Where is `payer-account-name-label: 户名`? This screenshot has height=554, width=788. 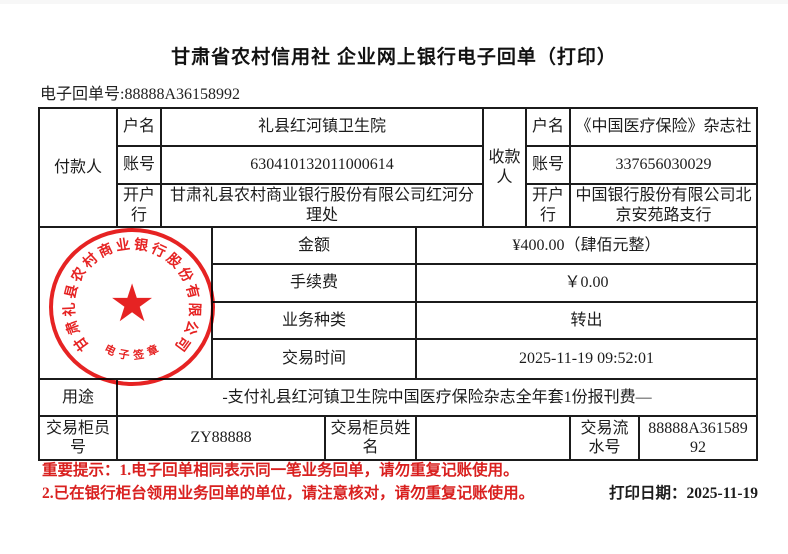 payer-account-name-label: 户名 is located at coordinates (139, 127).